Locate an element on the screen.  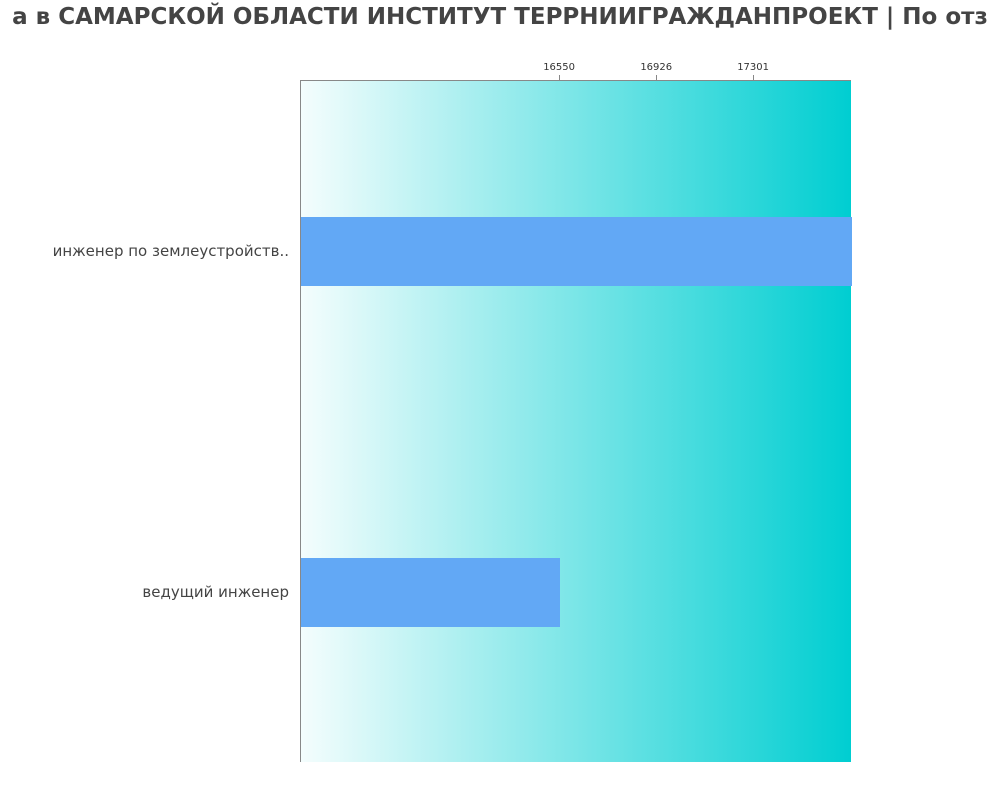
x-tick-label: 16926 is located at coordinates (656, 67).